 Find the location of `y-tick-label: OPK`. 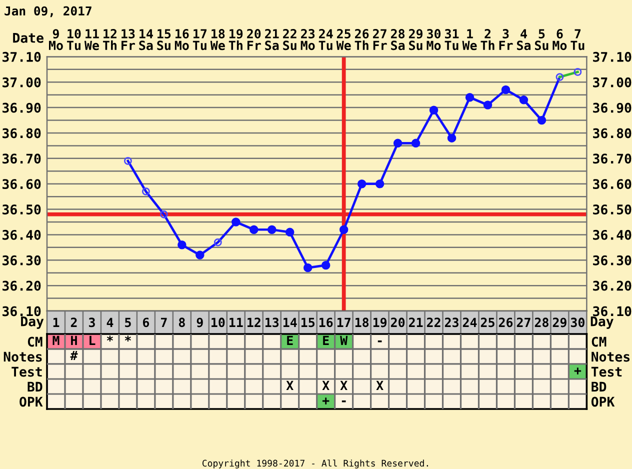

y-tick-label: OPK is located at coordinates (31, 401).